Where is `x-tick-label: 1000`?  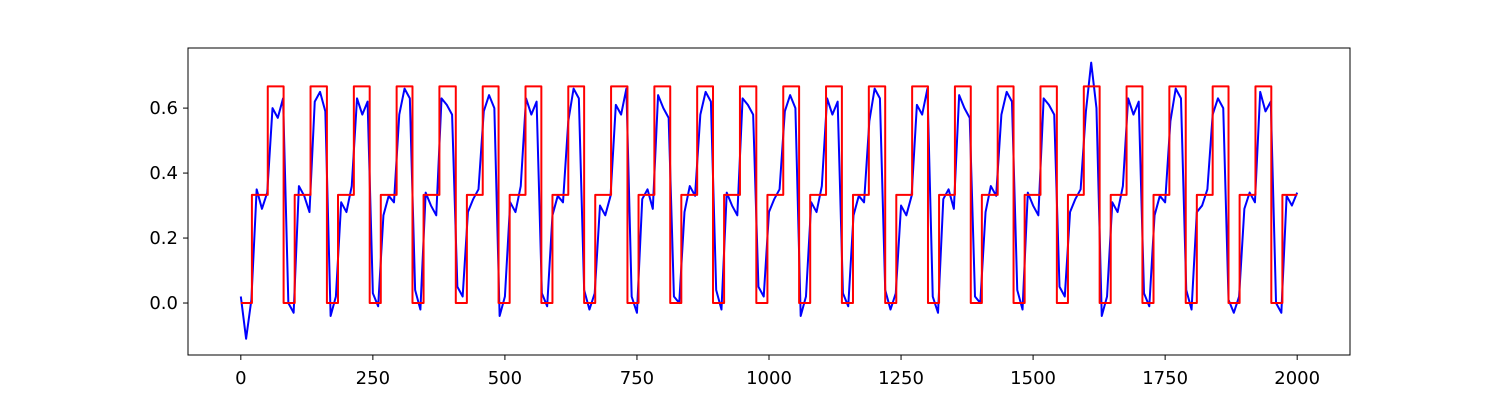
x-tick-label: 1000 is located at coordinates (769, 378).